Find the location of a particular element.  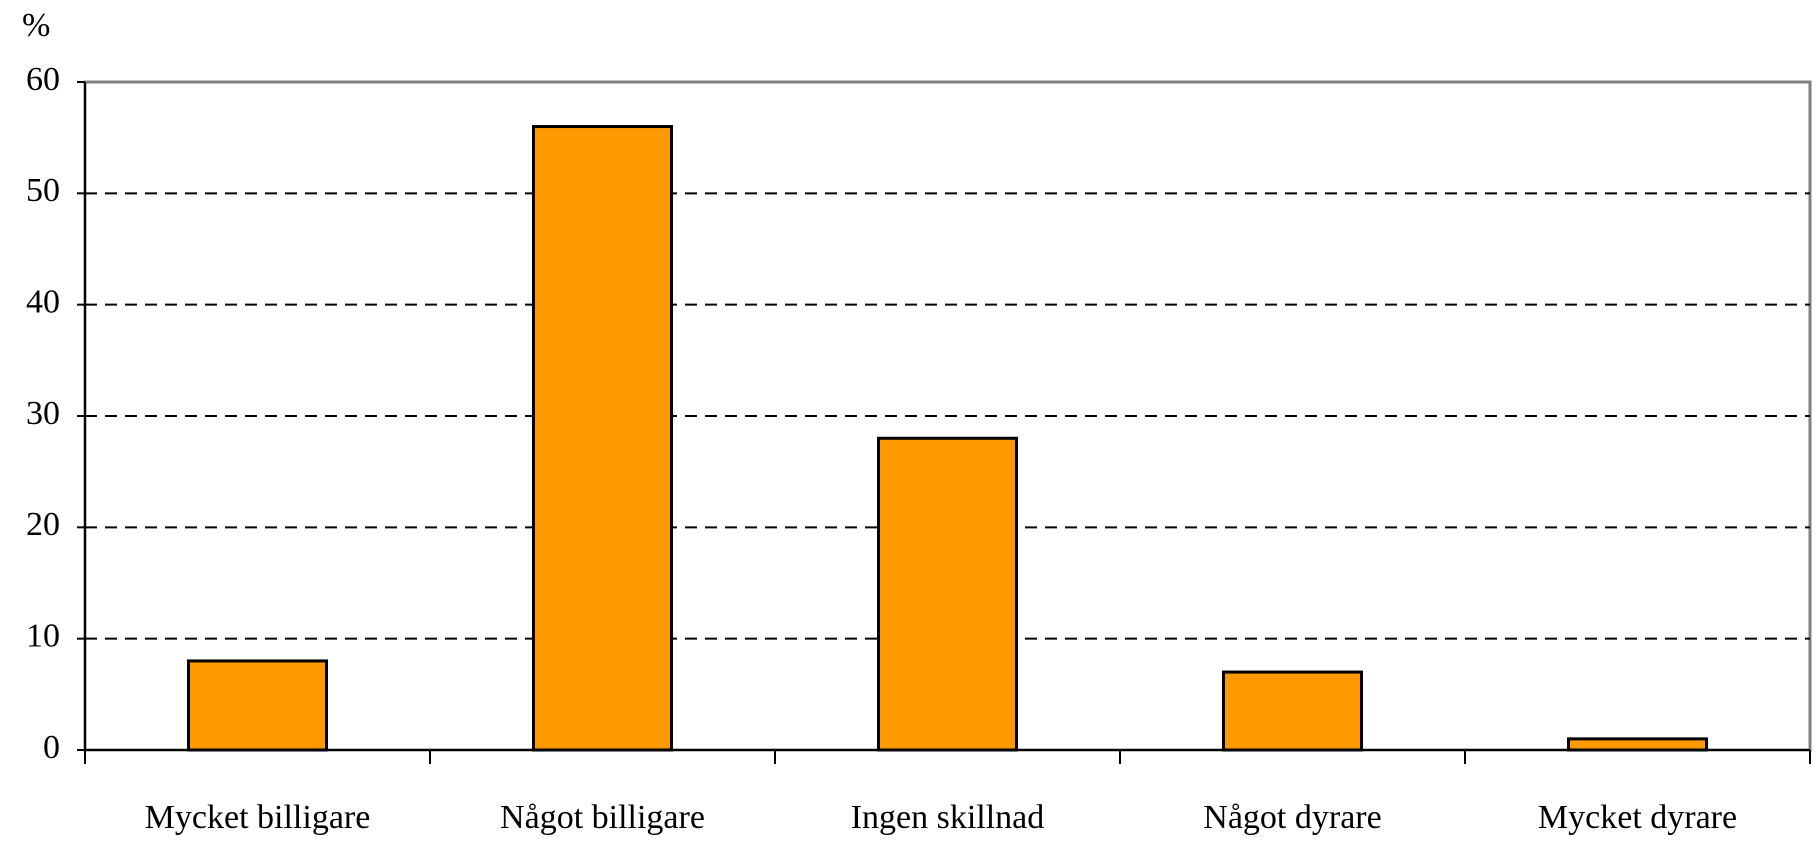

x-tick-label: Mycket dyrare is located at coordinates (1637, 817).